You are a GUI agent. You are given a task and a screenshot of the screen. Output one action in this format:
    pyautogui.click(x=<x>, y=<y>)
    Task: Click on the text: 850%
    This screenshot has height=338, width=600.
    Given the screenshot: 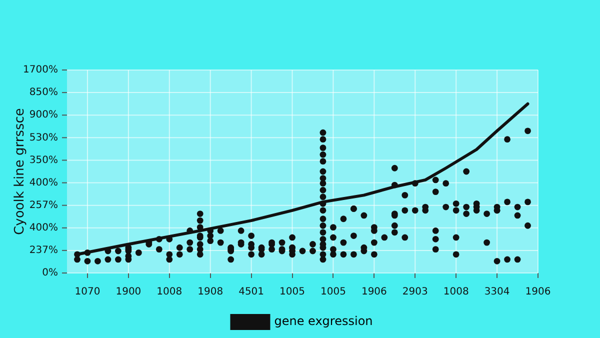 What is the action you would take?
    pyautogui.click(x=43, y=92)
    